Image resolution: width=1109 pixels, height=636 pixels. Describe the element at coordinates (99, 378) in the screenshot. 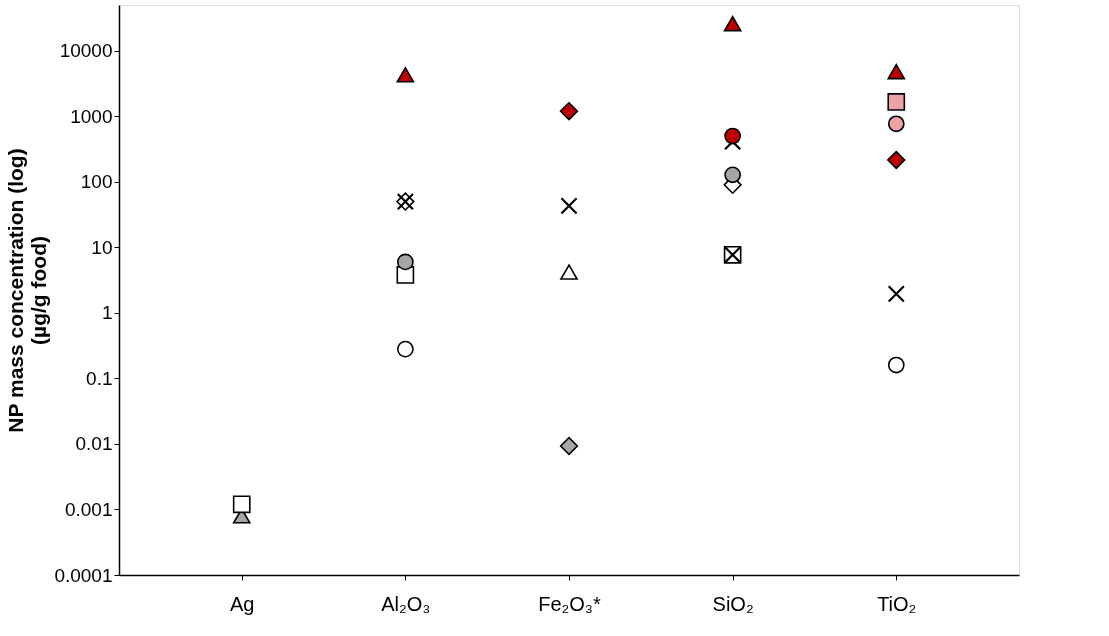

I see `y-tick-label: 0.1` at that location.